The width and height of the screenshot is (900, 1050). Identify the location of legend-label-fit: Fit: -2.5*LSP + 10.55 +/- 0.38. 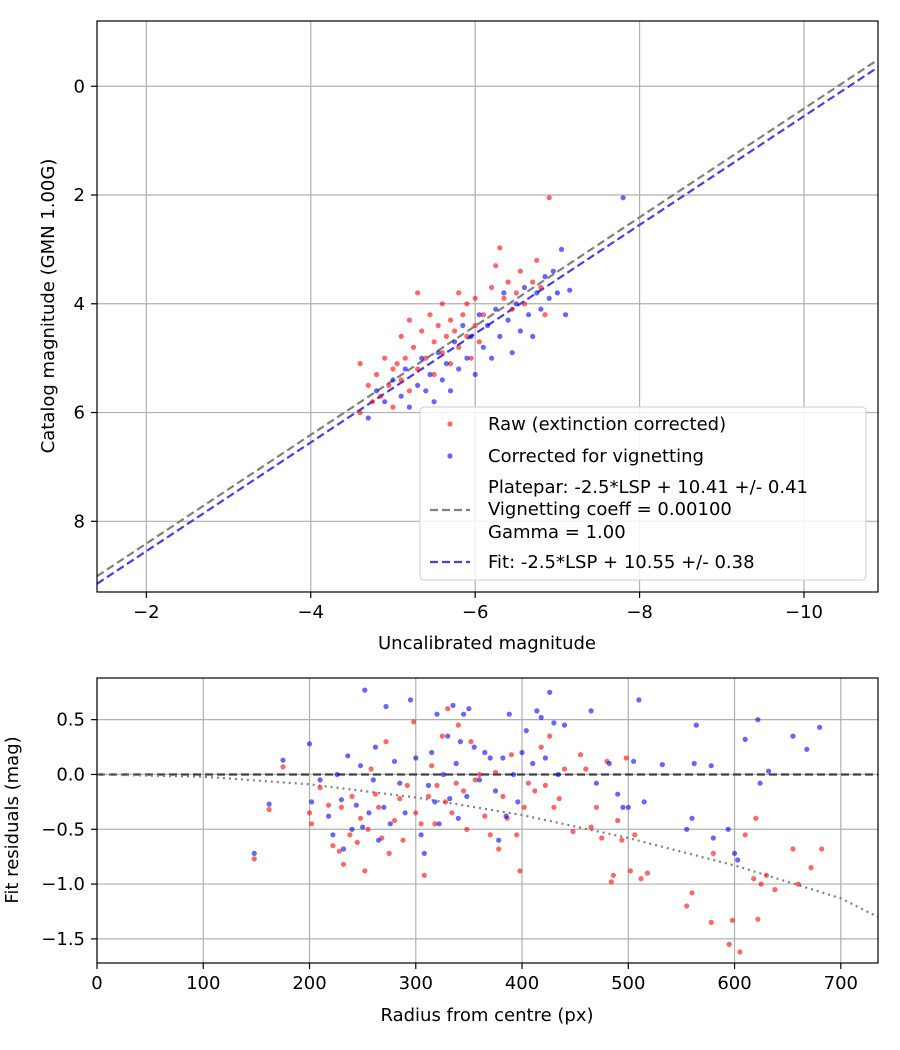
(621, 562).